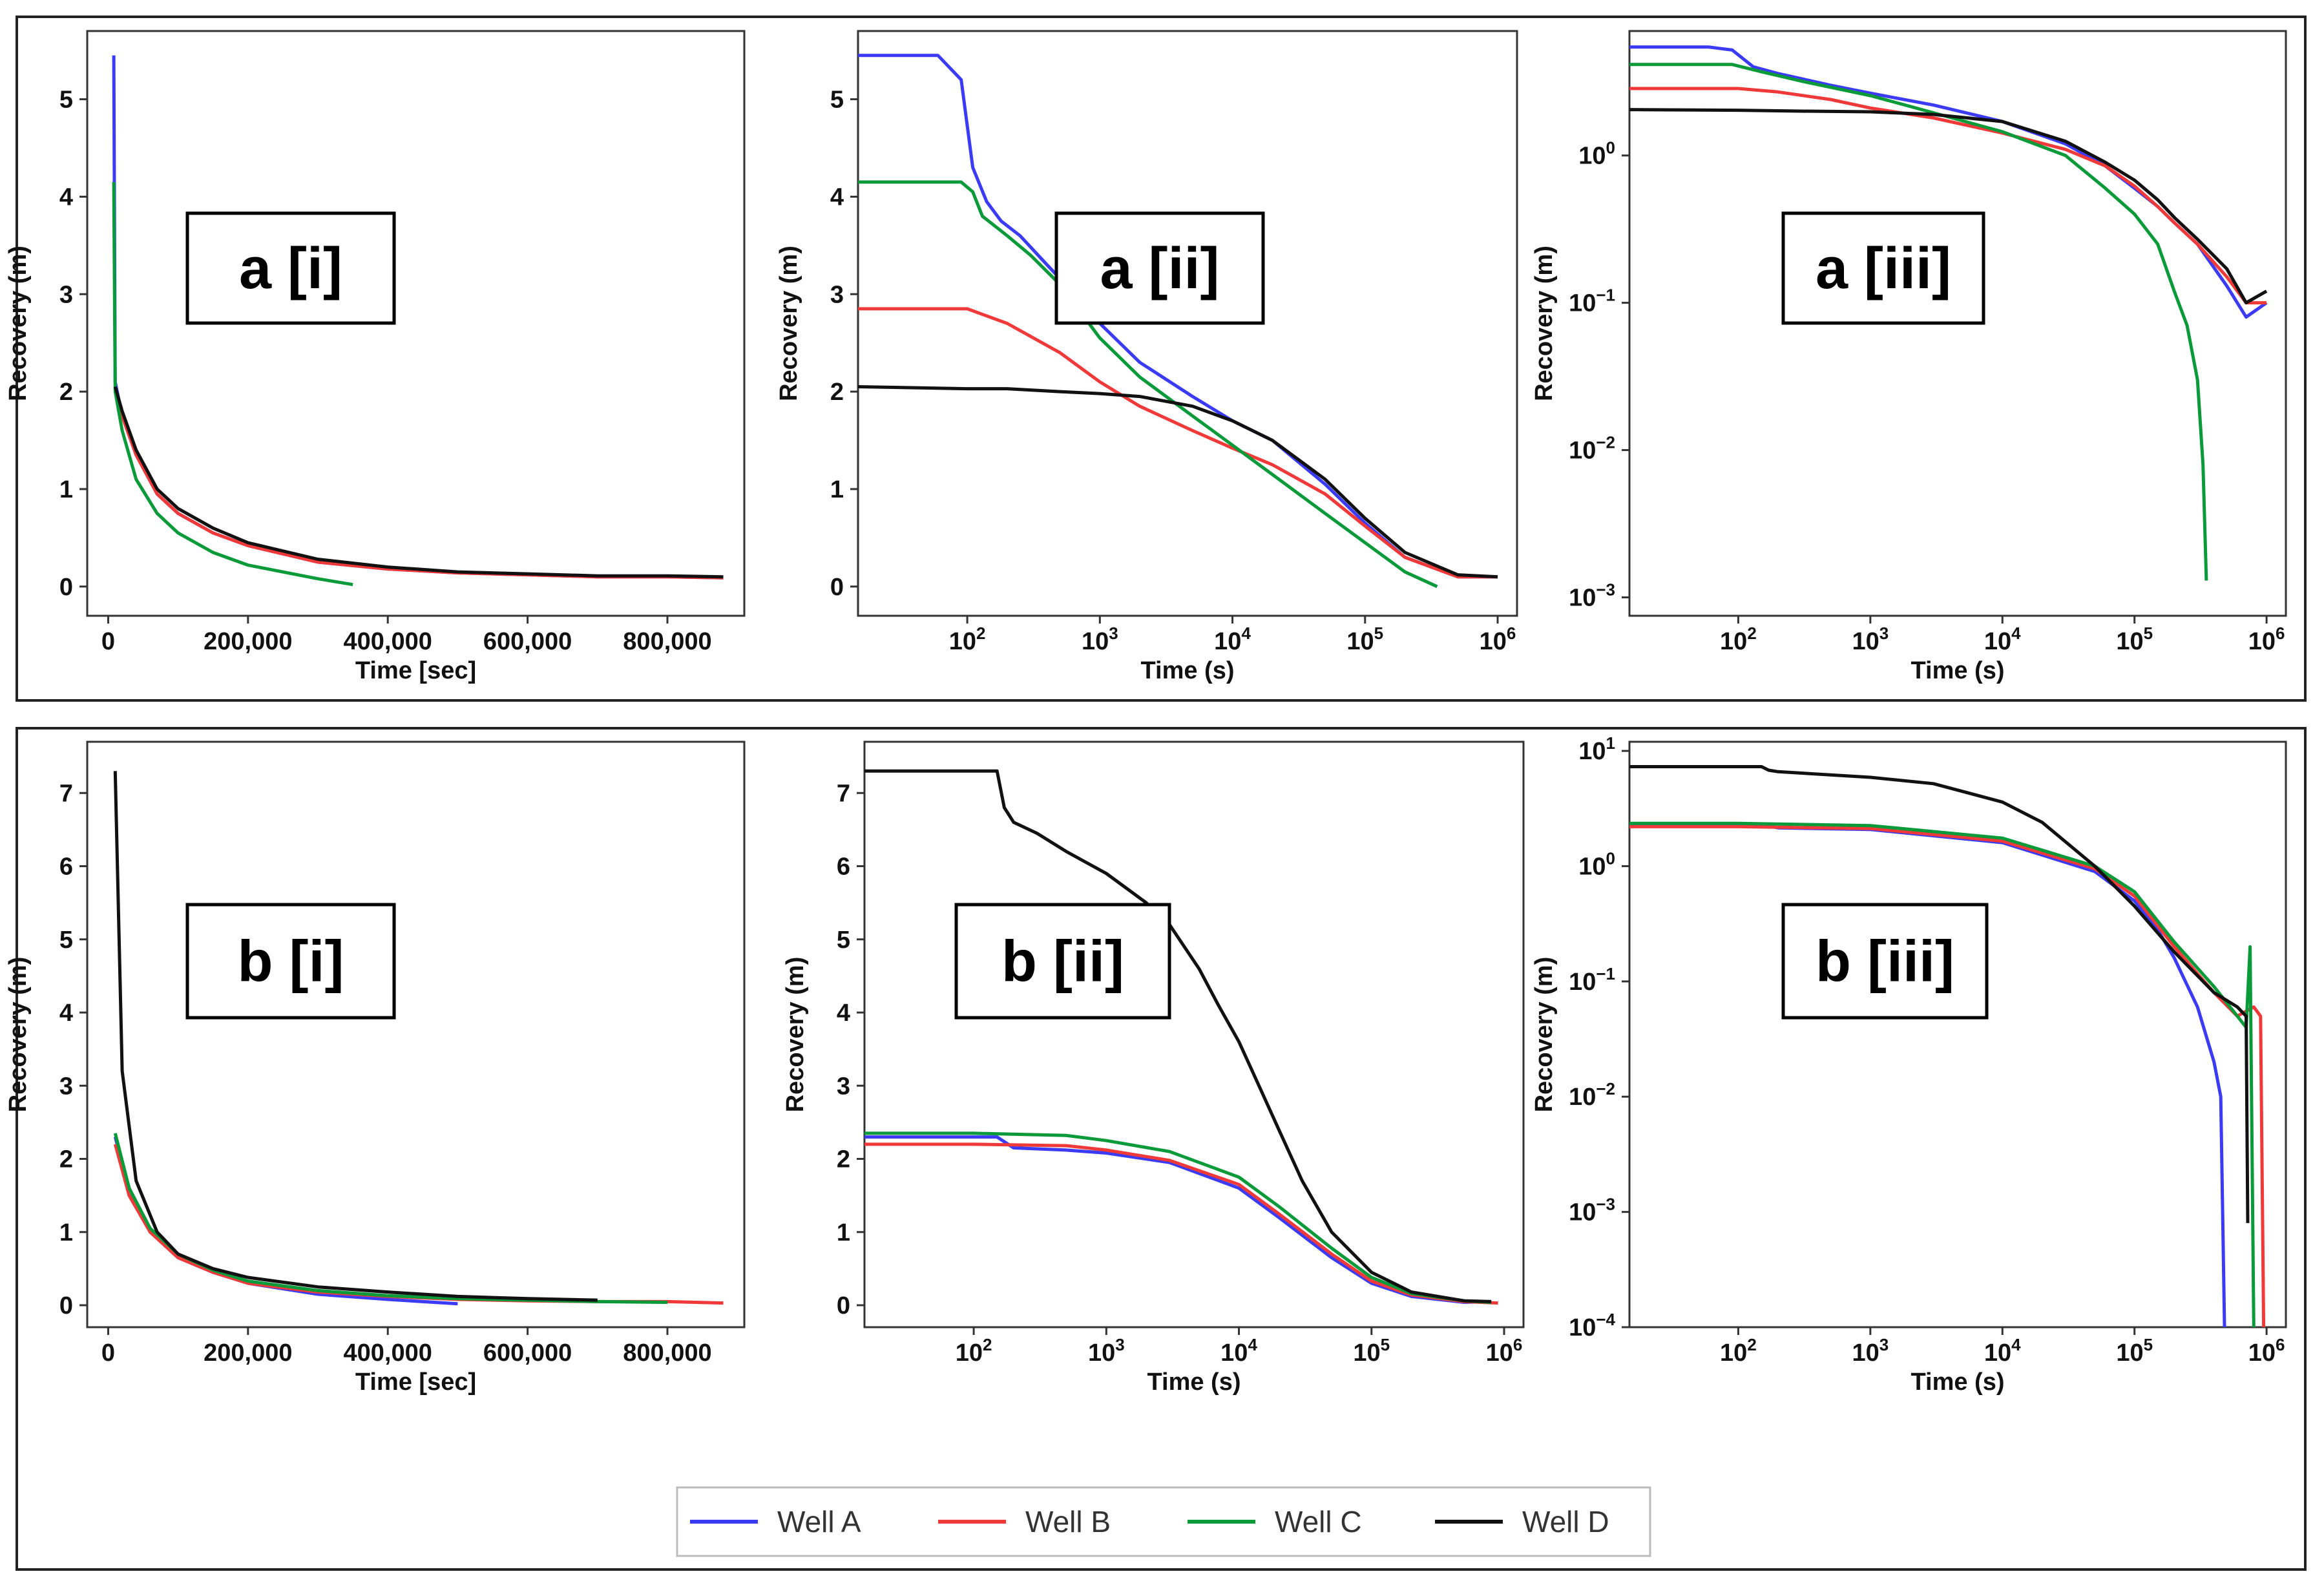  I want to click on panel-label: b [i], so click(291, 962).